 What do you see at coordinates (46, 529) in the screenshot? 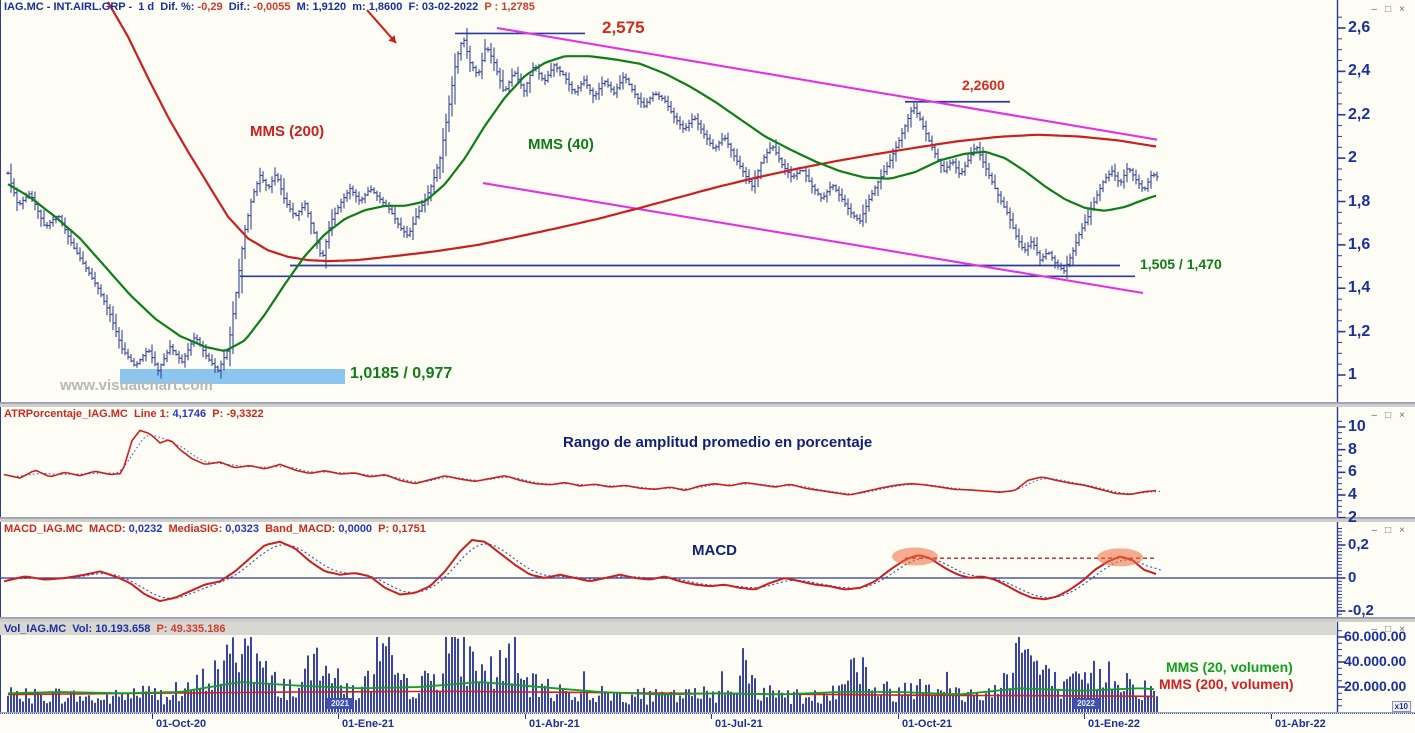
I see `header-segment: MACD_IAG.MC` at bounding box center [46, 529].